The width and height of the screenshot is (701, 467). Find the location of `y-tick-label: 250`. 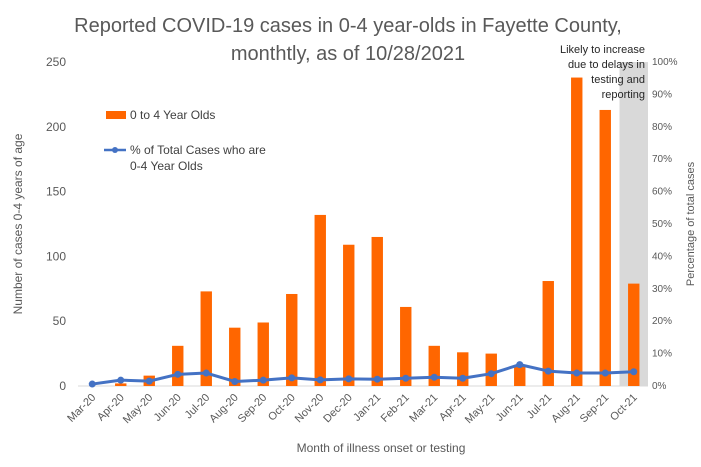

y-tick-label: 250 is located at coordinates (56, 62).